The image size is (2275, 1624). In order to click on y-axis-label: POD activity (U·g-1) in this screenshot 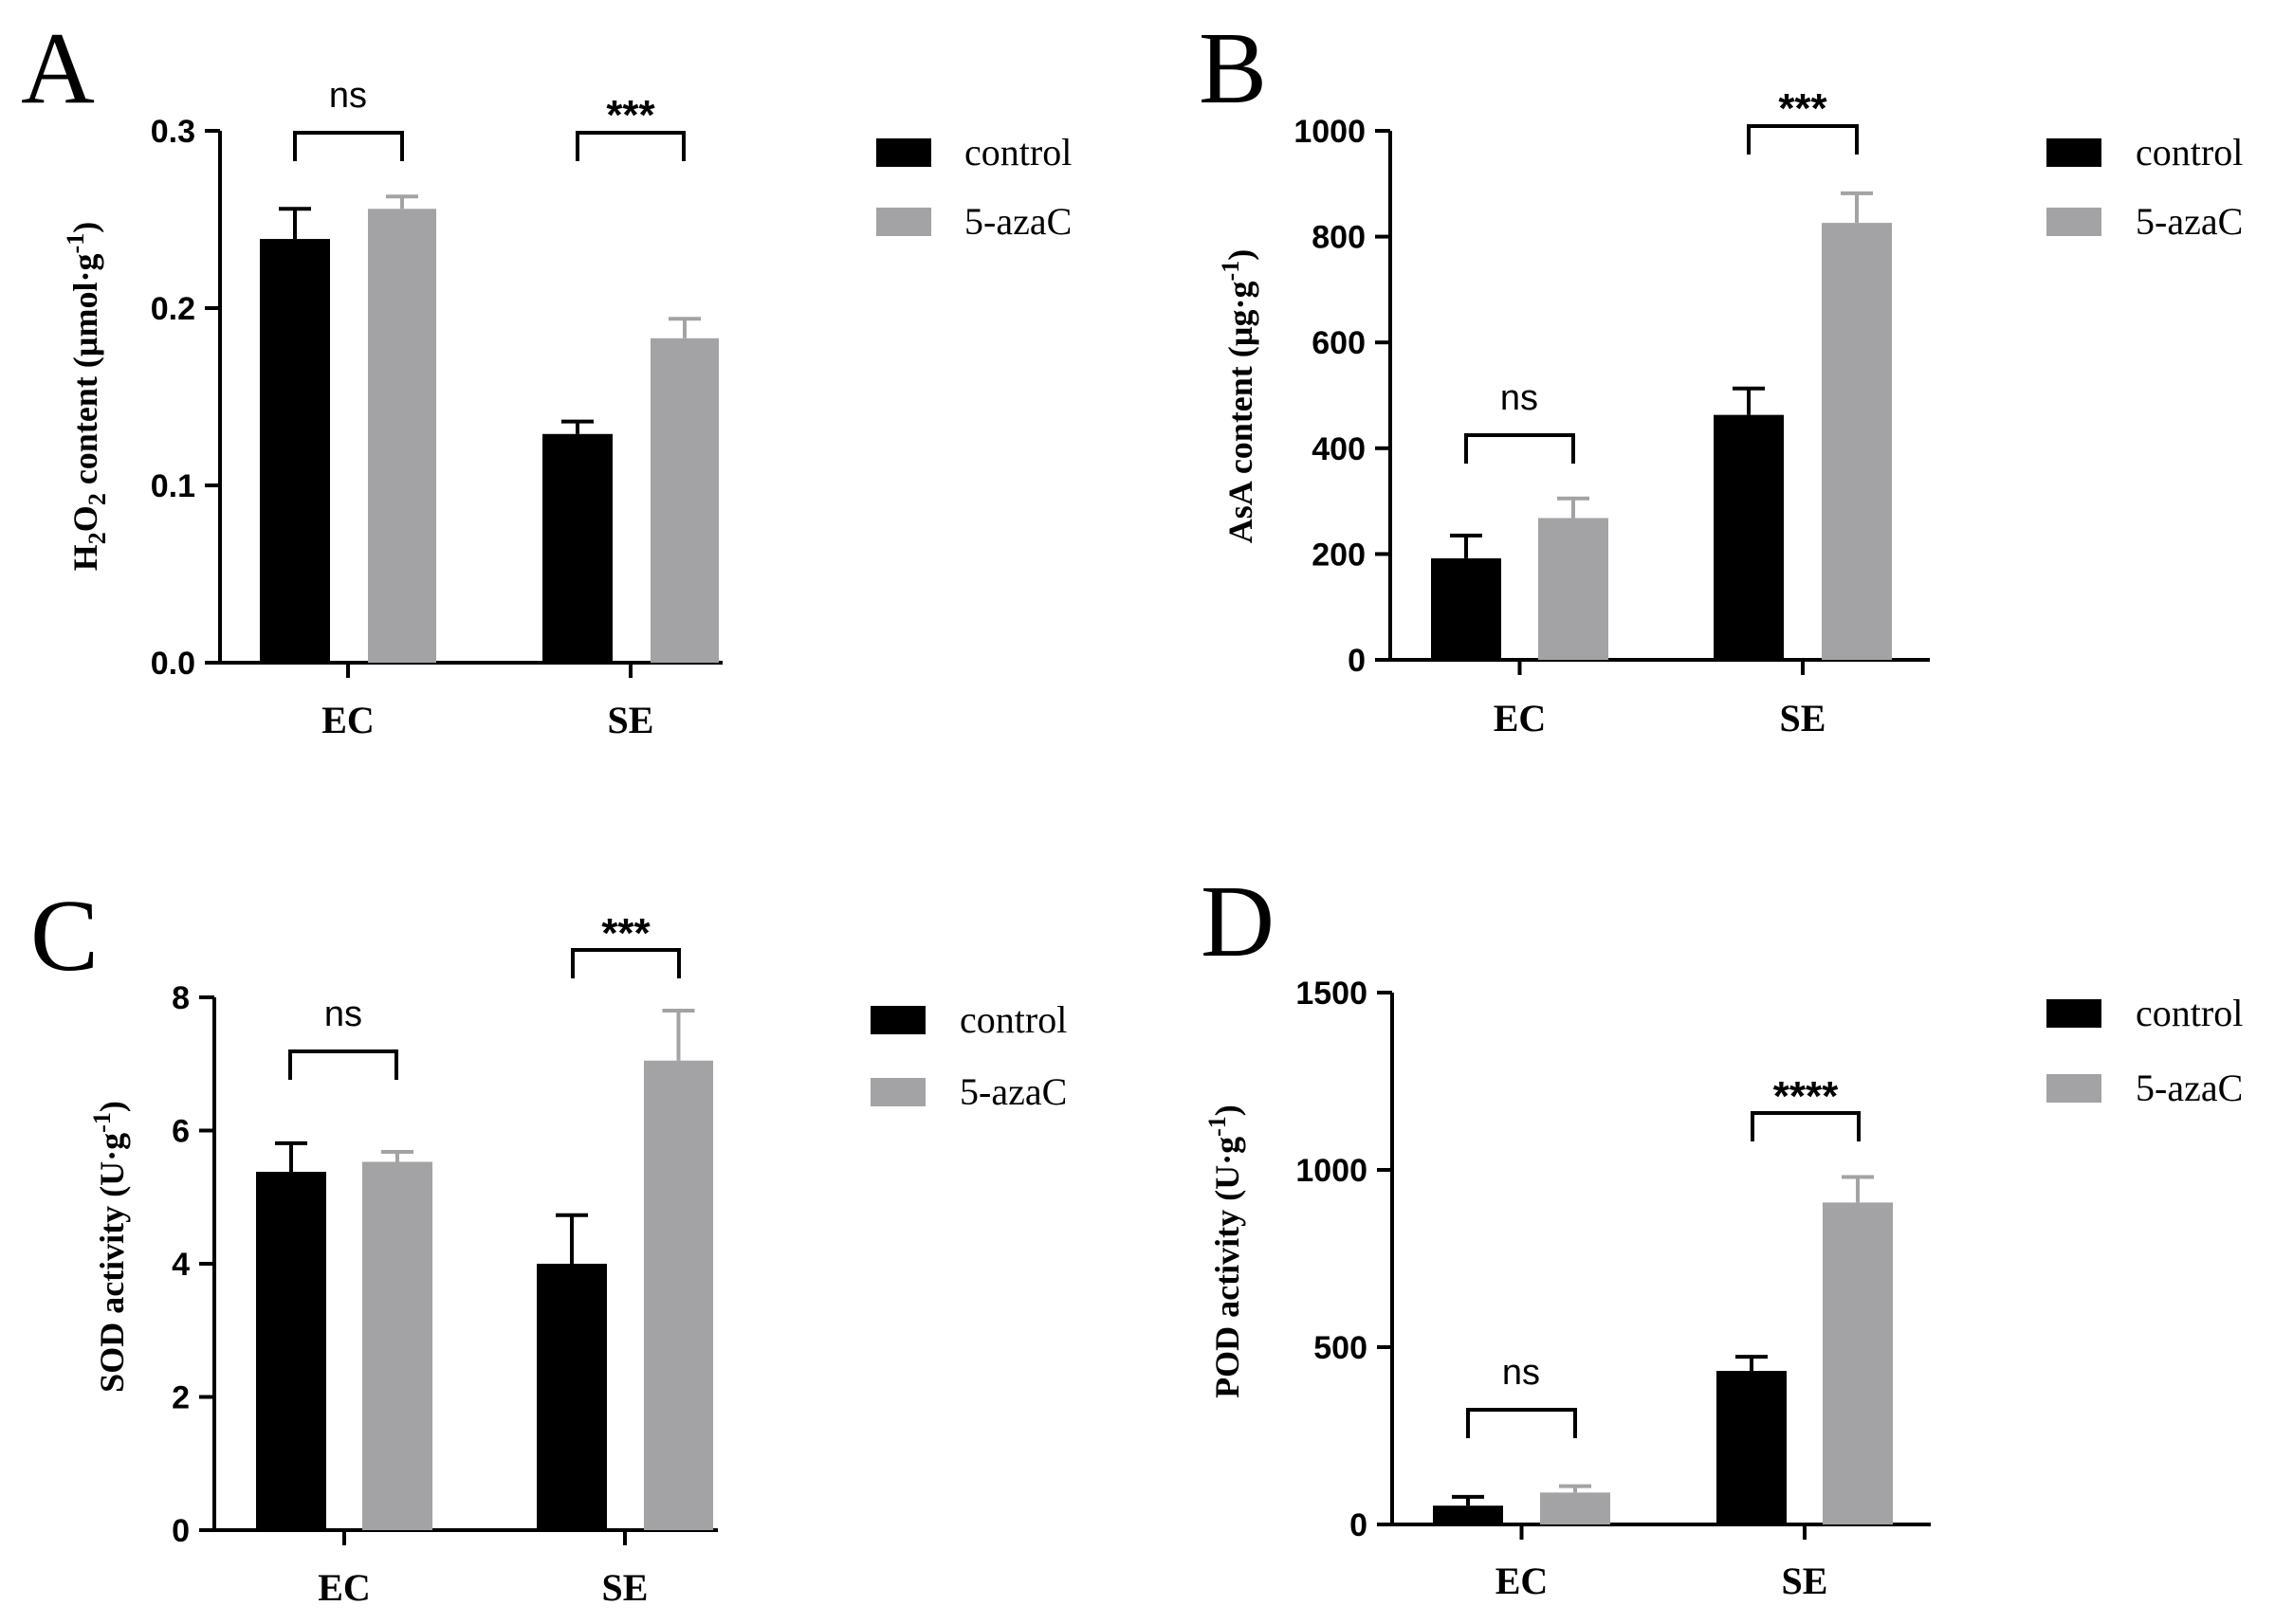, I will do `click(1225, 1251)`.